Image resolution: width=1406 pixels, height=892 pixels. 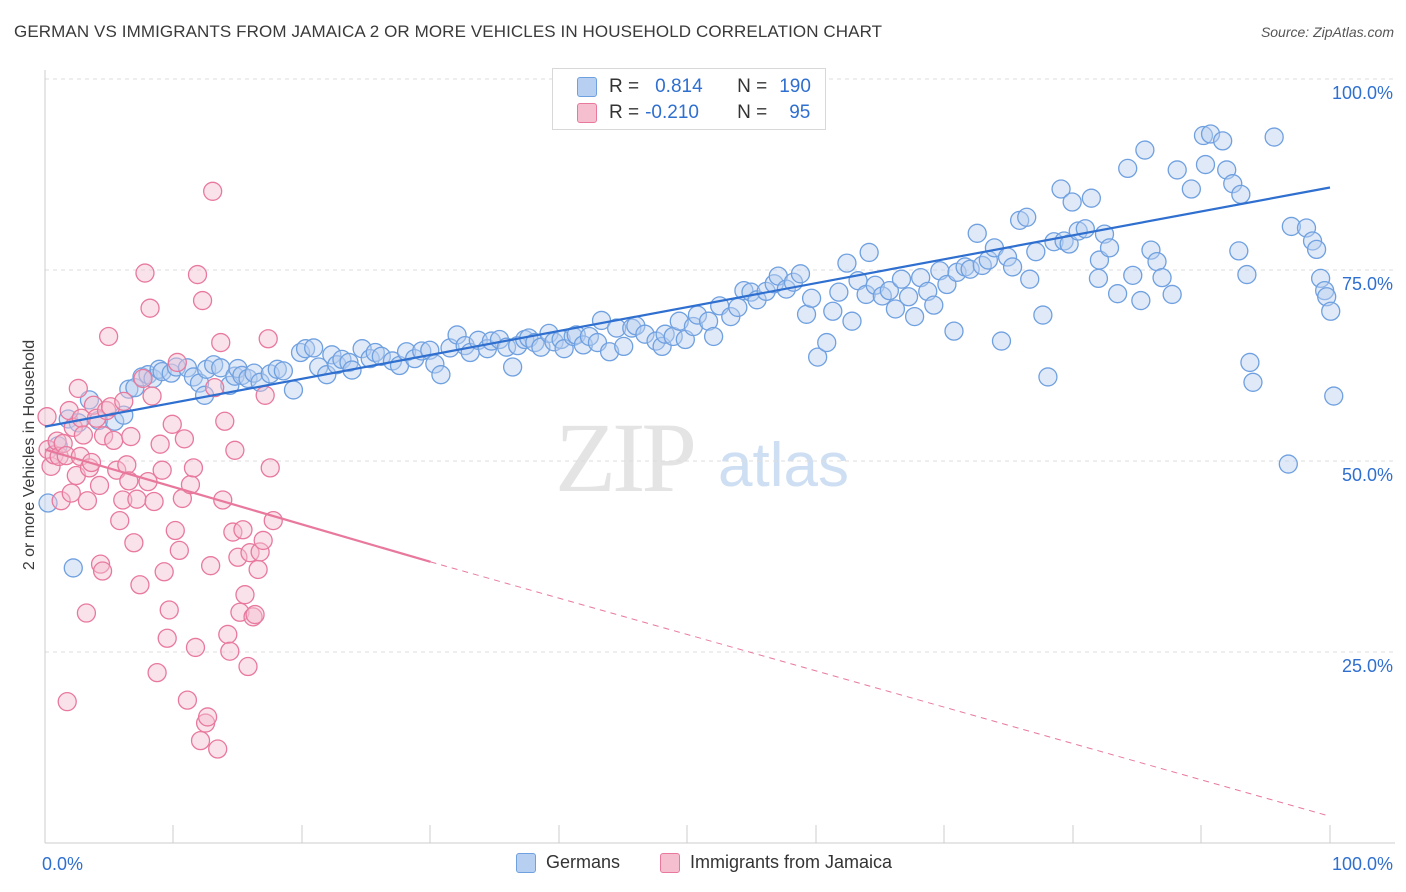 What do you see at coordinates (1362, 864) in the screenshot?
I see `x-tick-label: 100.0%` at bounding box center [1362, 864].